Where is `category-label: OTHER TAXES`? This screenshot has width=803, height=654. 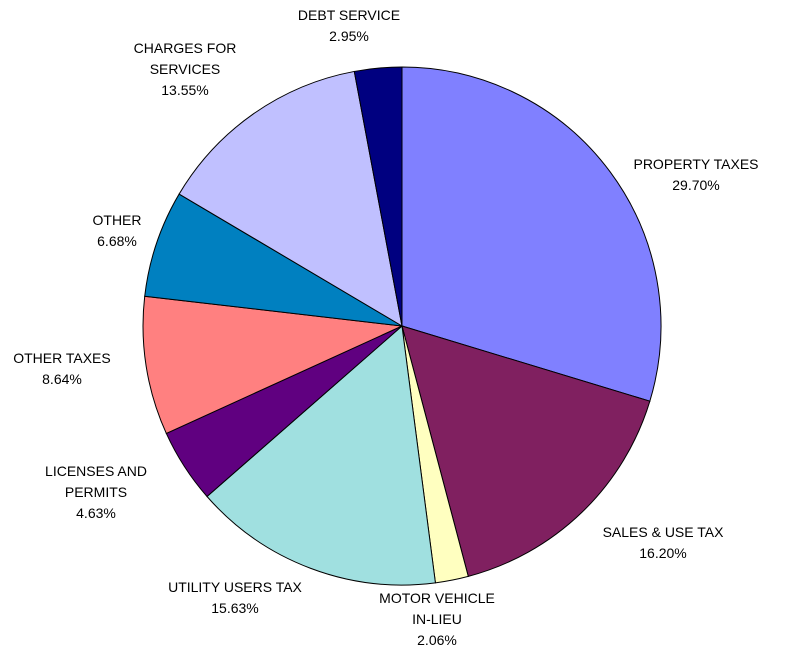 category-label: OTHER TAXES is located at coordinates (62, 358).